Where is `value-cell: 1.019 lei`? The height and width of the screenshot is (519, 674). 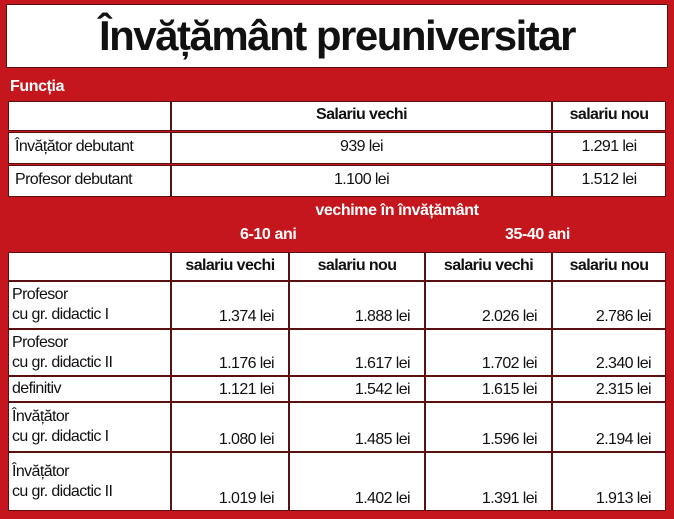
value-cell: 1.019 lei is located at coordinates (230, 481).